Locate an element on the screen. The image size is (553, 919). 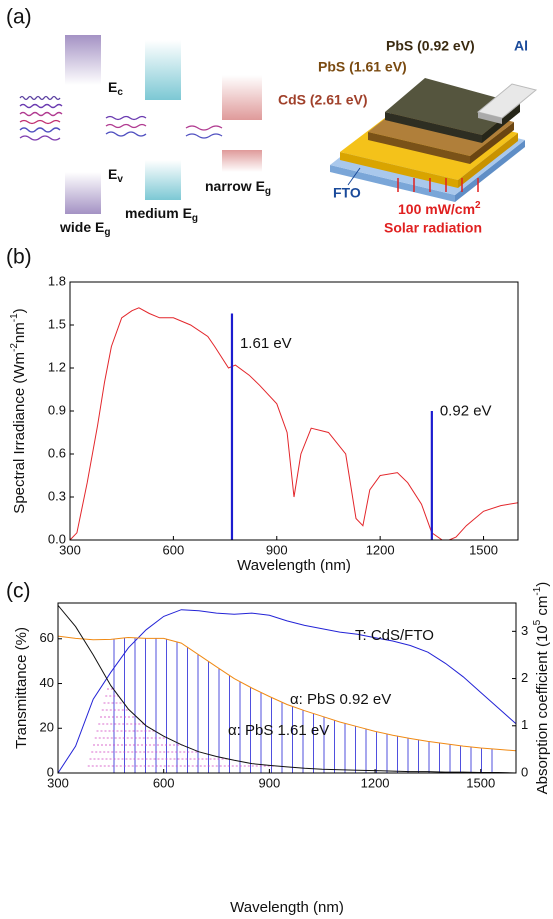
y2-tick-label: 3 is located at coordinates (524, 630).